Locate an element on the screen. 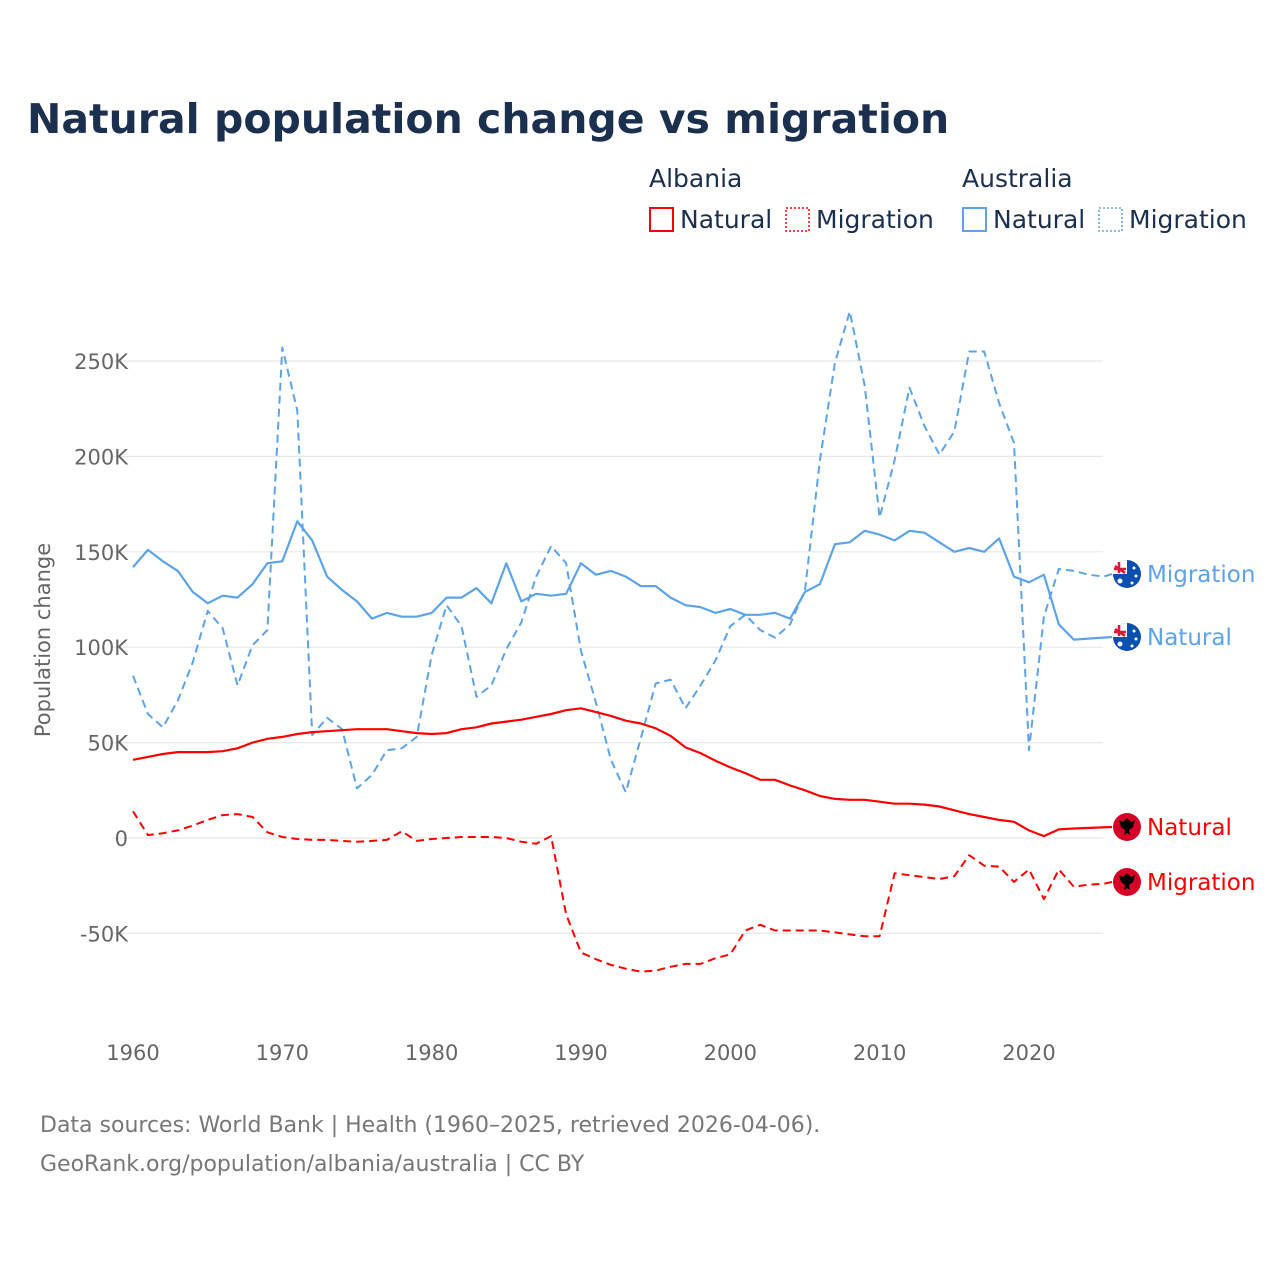  series-line-albania-migration is located at coordinates (622, 891).